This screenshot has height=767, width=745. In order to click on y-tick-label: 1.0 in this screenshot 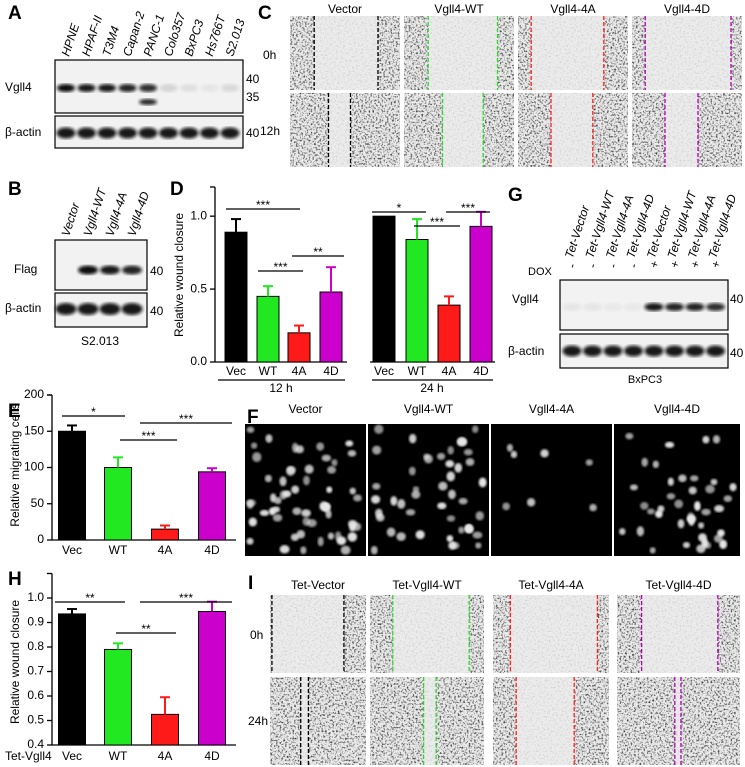, I will do `click(198, 215)`.